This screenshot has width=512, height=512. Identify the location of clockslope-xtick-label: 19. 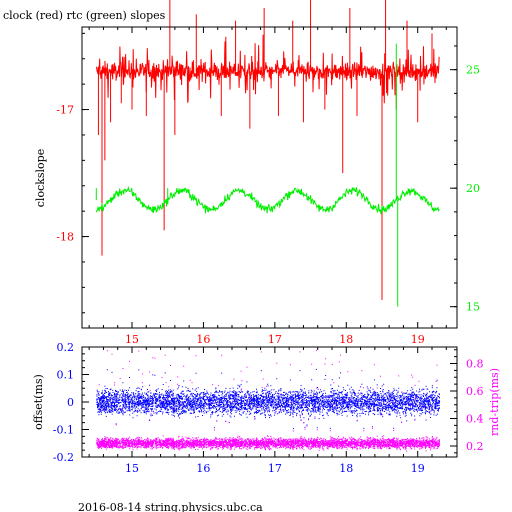
(418, 339).